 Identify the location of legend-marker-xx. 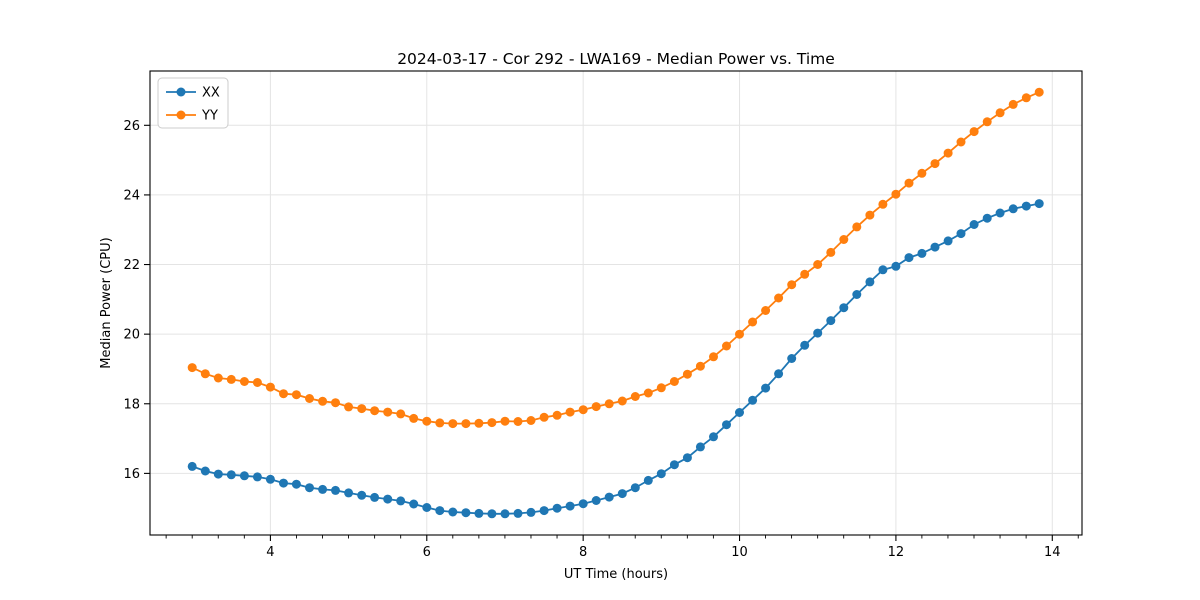
(181, 92).